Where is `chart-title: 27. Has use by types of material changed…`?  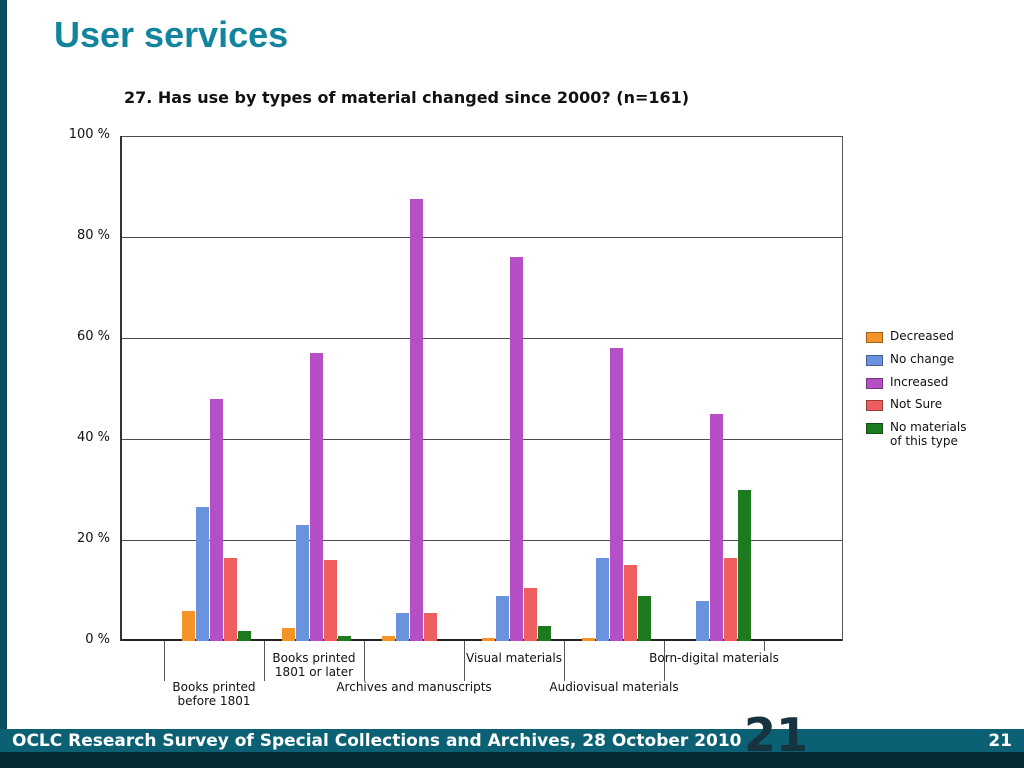
chart-title: 27. Has use by types of material changed… is located at coordinates (407, 97).